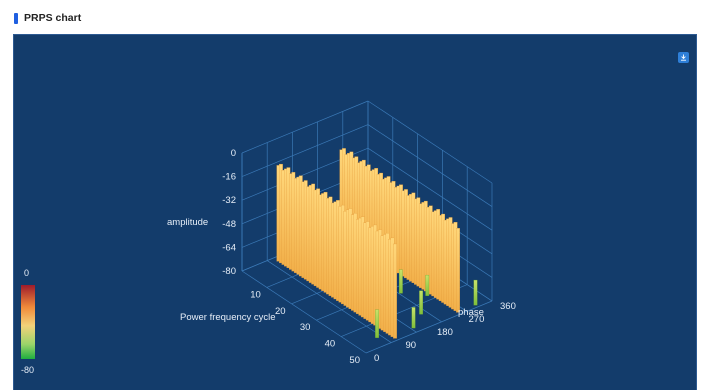 This screenshot has height=390, width=704. What do you see at coordinates (228, 317) in the screenshot?
I see `cycle-axis-name: Power frequency cycle` at bounding box center [228, 317].